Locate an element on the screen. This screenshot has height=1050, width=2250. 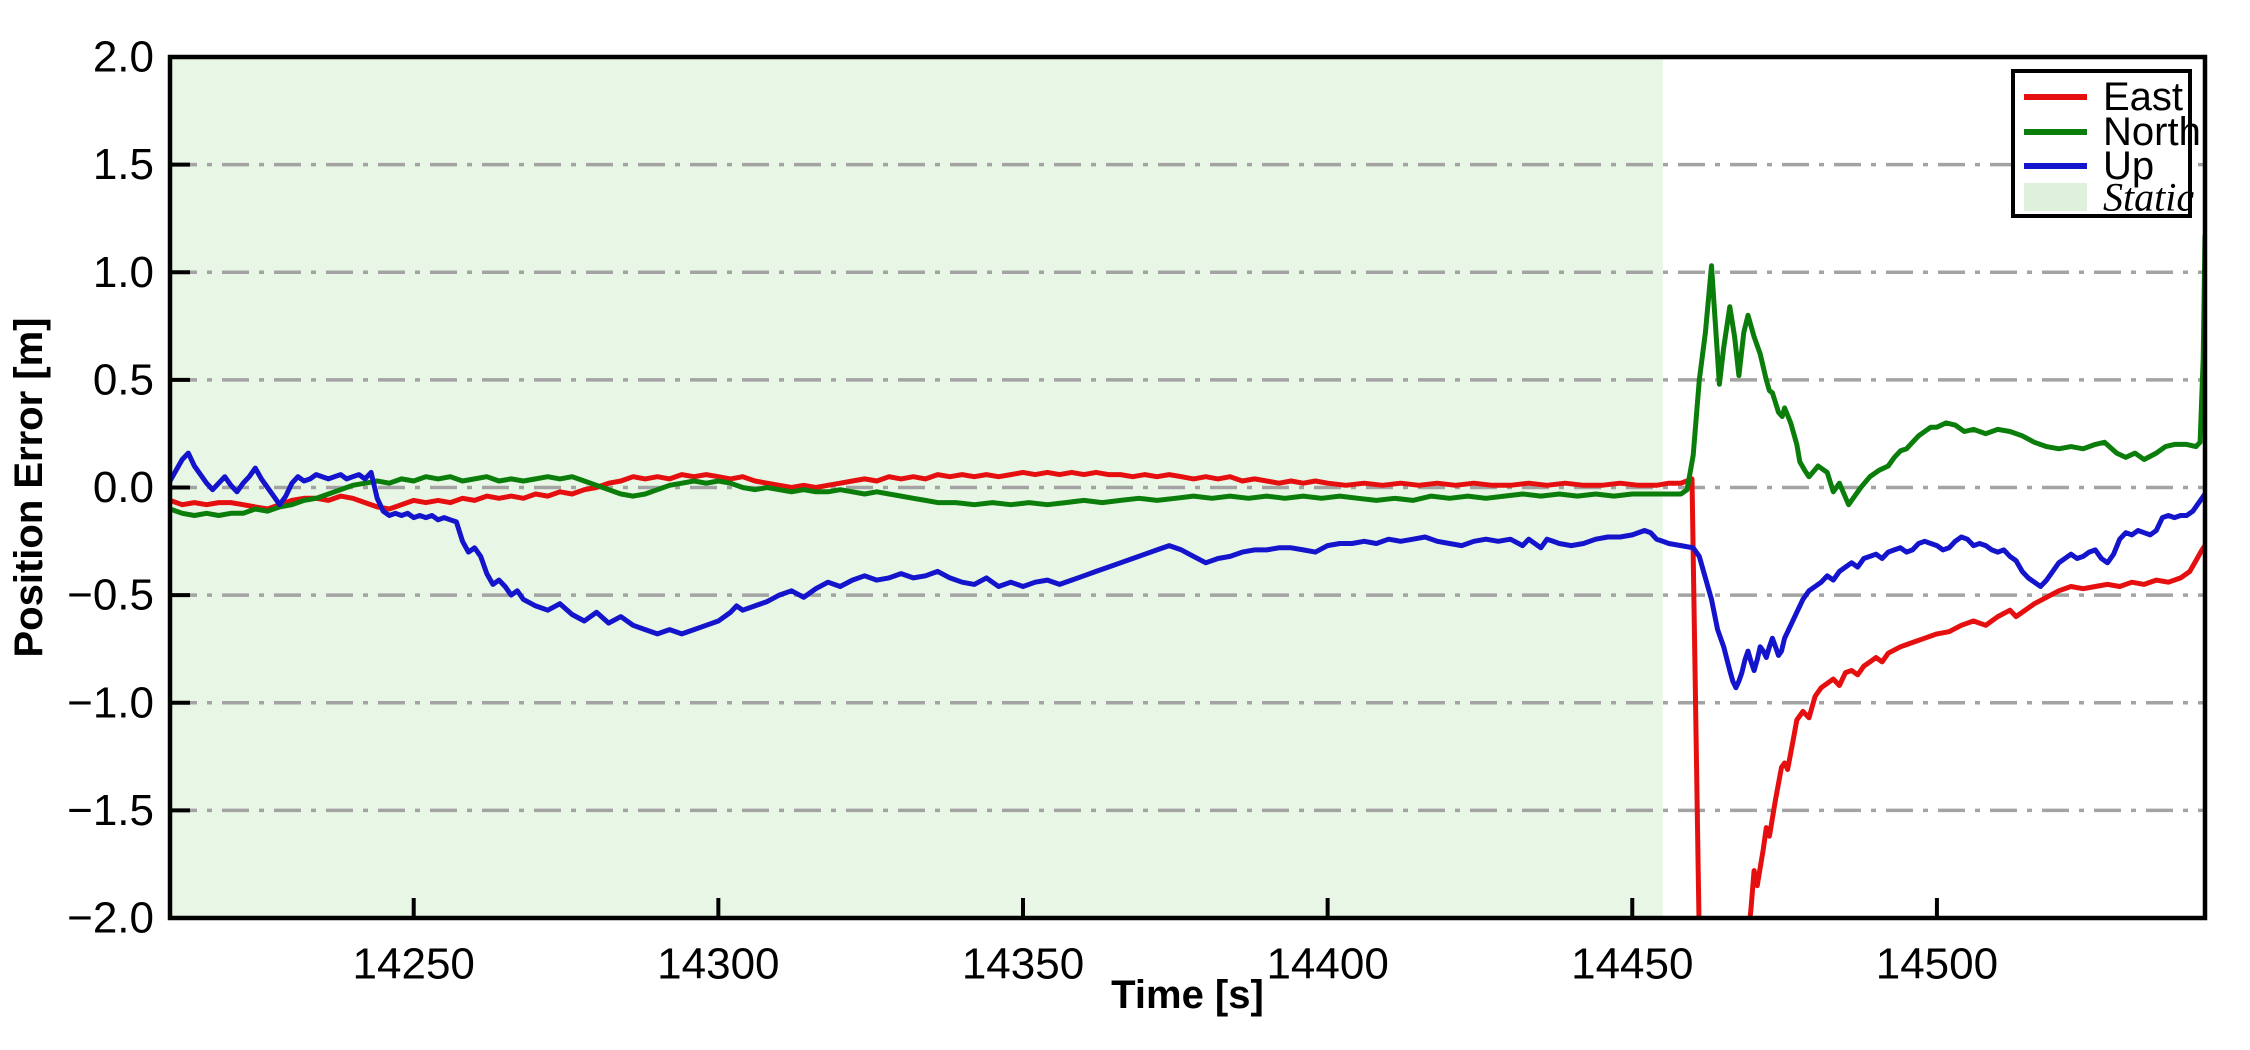
y-tick-label-−2.0: −2.0 is located at coordinates (110, 918).